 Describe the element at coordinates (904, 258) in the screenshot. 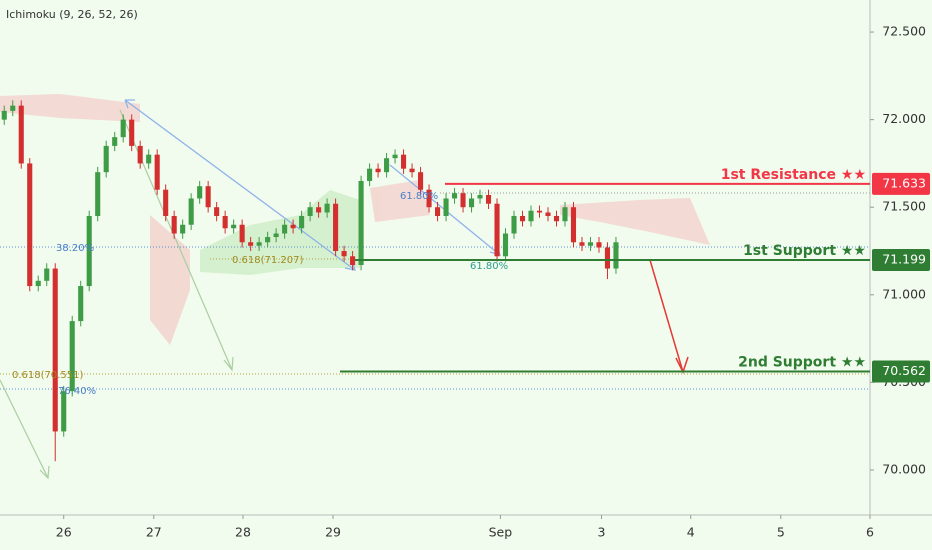

I see `price-tag-label: 71.199` at that location.